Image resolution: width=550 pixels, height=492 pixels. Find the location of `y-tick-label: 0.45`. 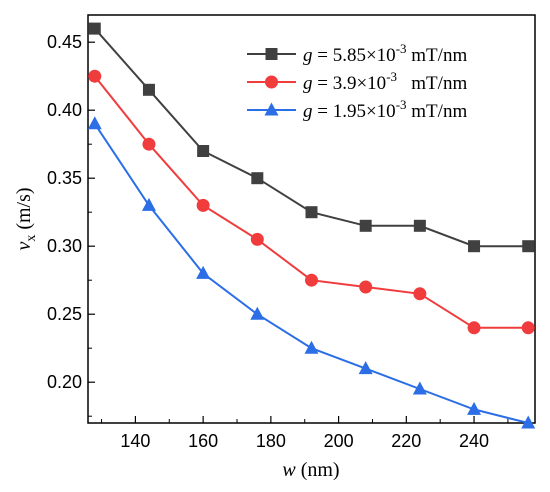

y-tick-label: 0.45 is located at coordinates (64, 42).